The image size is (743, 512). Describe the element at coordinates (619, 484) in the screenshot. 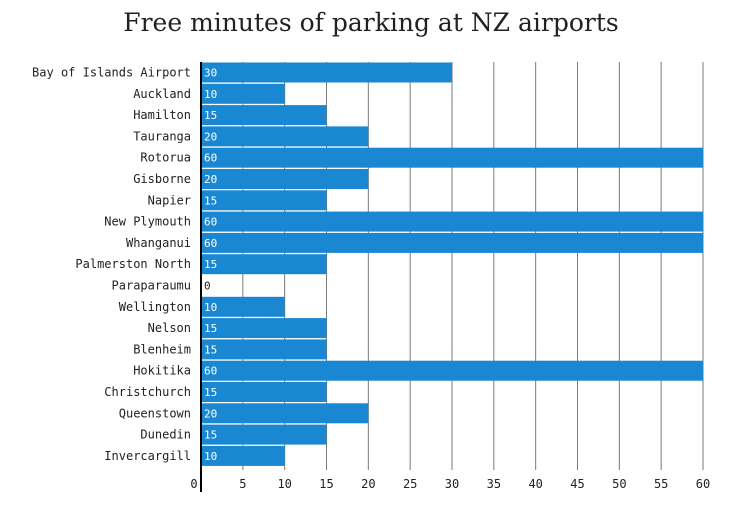

I see `x-tick-label: 50` at that location.